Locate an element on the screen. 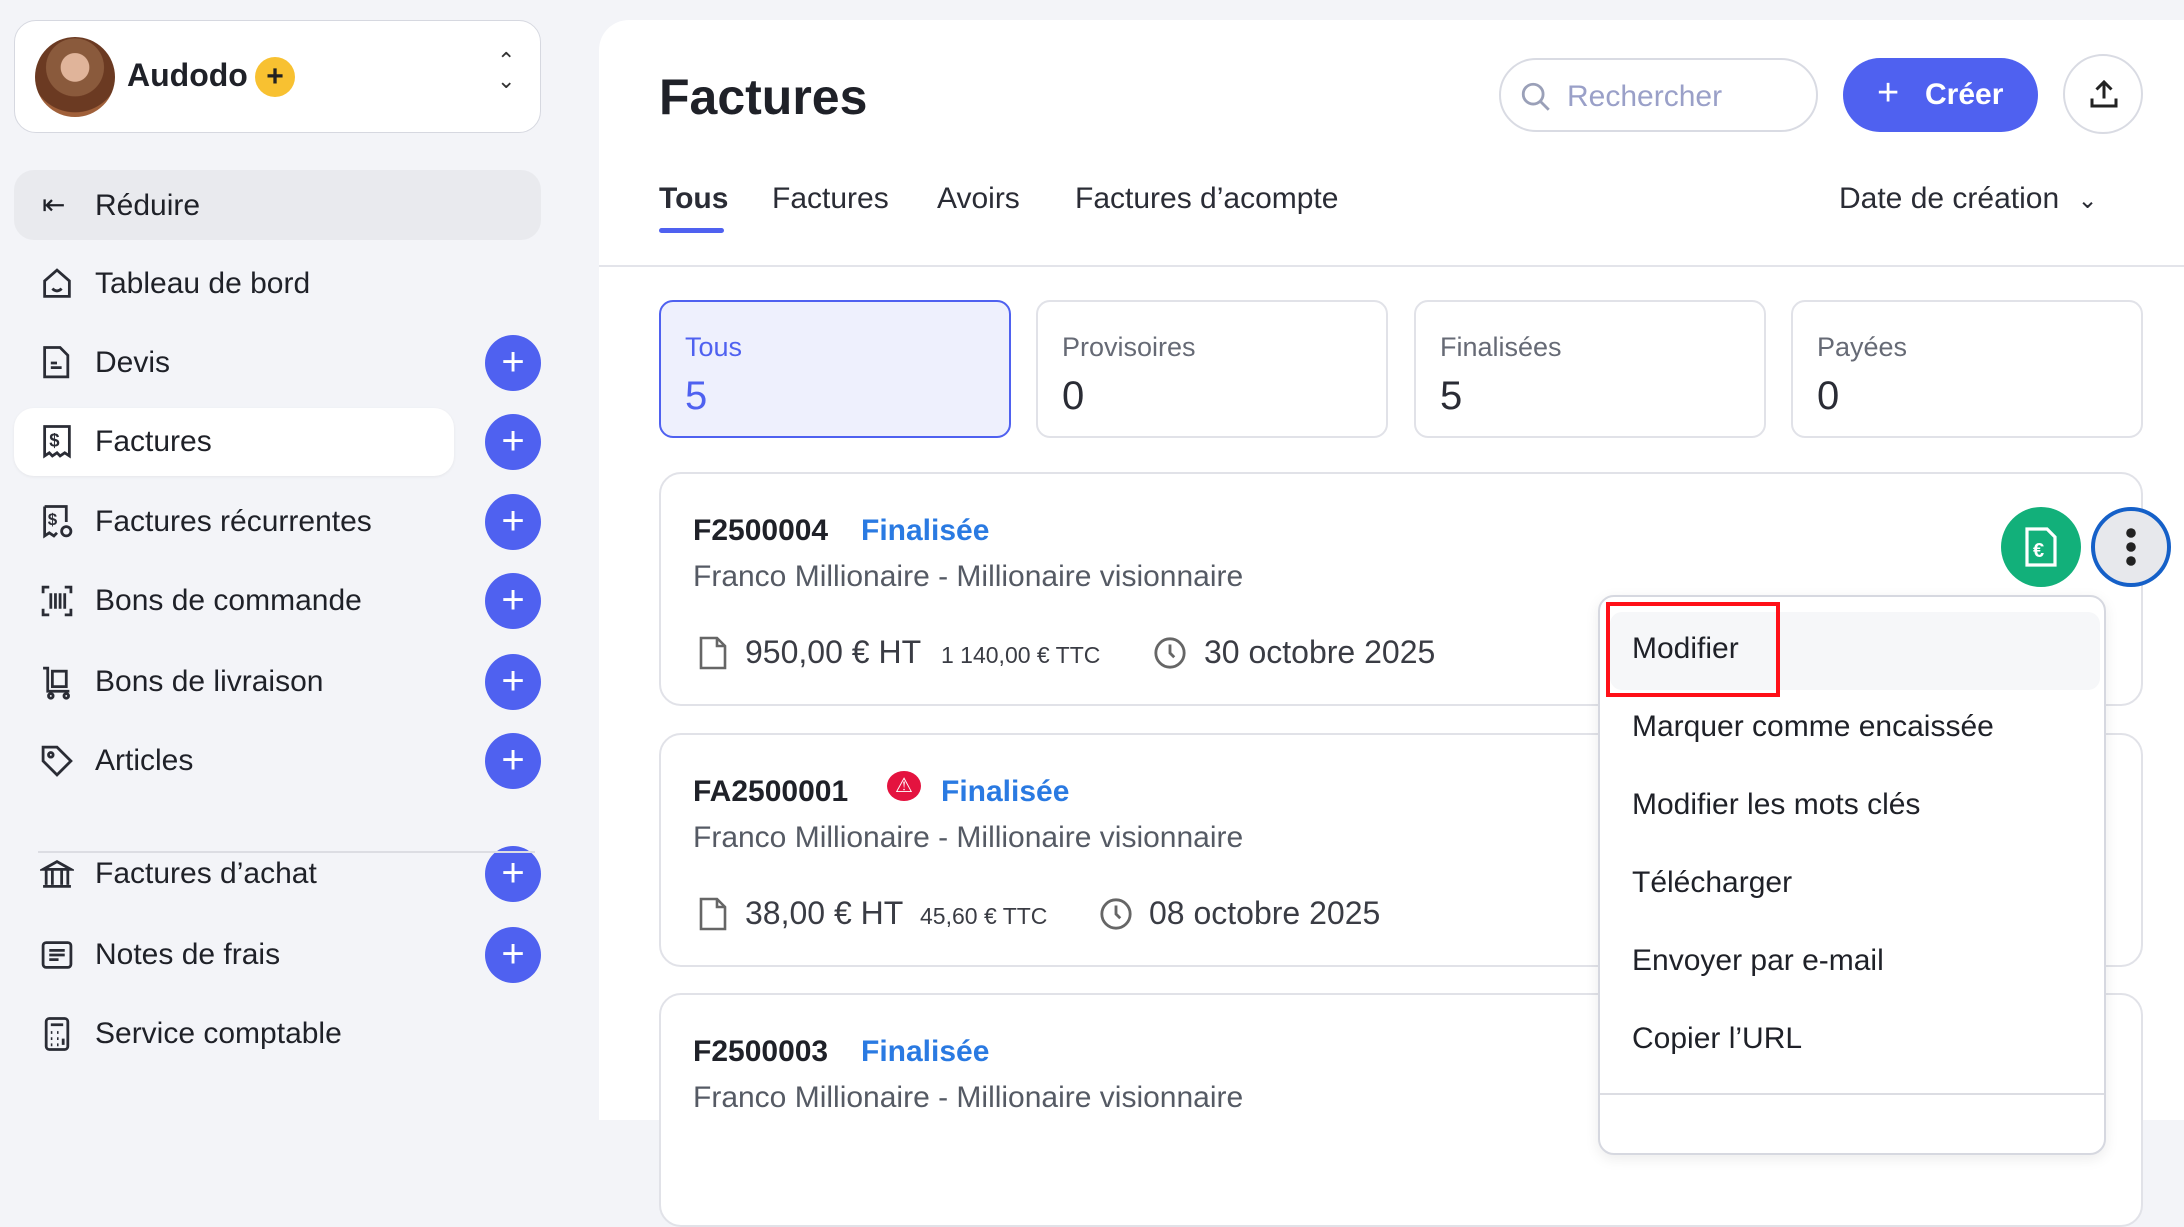 The width and height of the screenshot is (2184, 1227). chevron-up-down-icon: ⌃ ⌄ is located at coordinates (506, 70).